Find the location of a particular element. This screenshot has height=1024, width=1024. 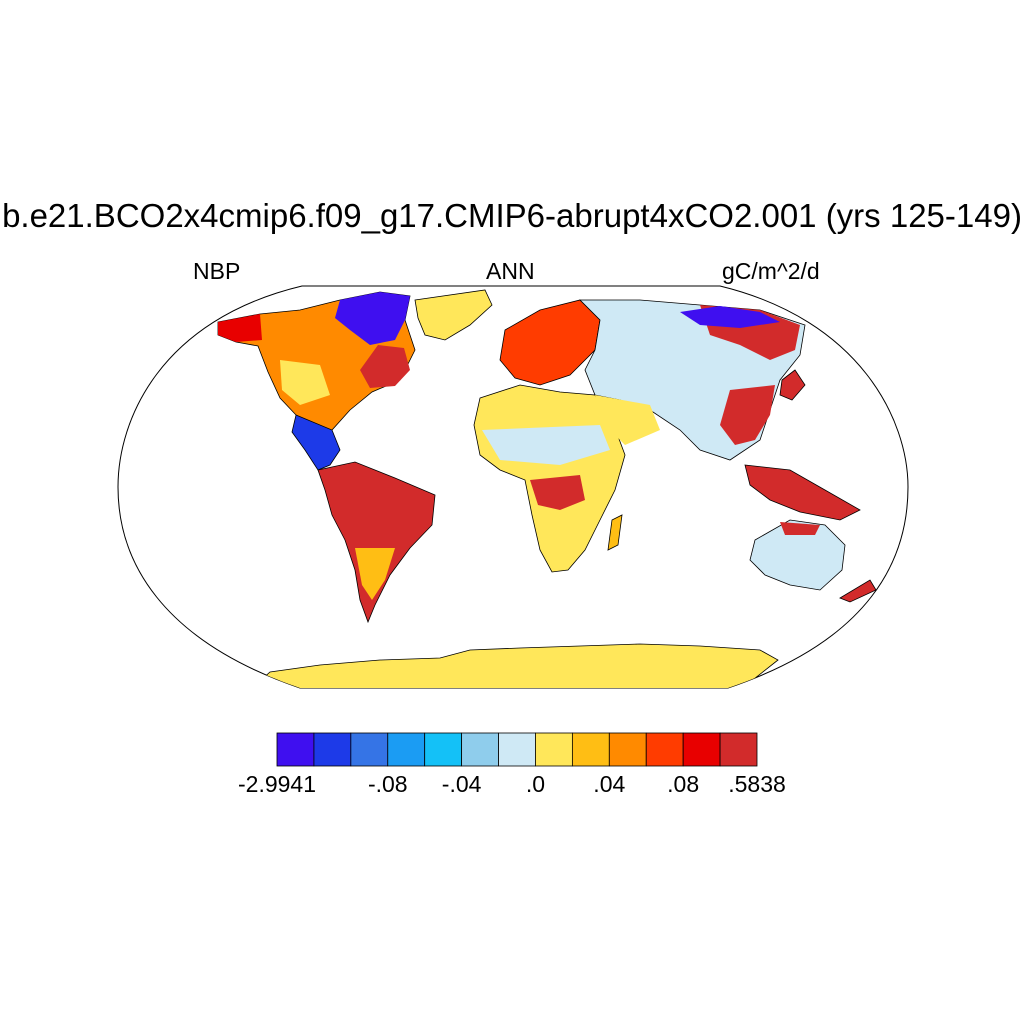

region-canada-north is located at coordinates (372, 318).